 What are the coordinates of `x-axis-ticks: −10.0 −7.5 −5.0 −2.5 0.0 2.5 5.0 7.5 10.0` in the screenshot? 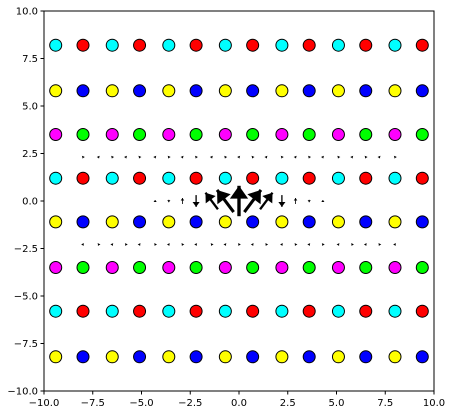 It's located at (237, 400).